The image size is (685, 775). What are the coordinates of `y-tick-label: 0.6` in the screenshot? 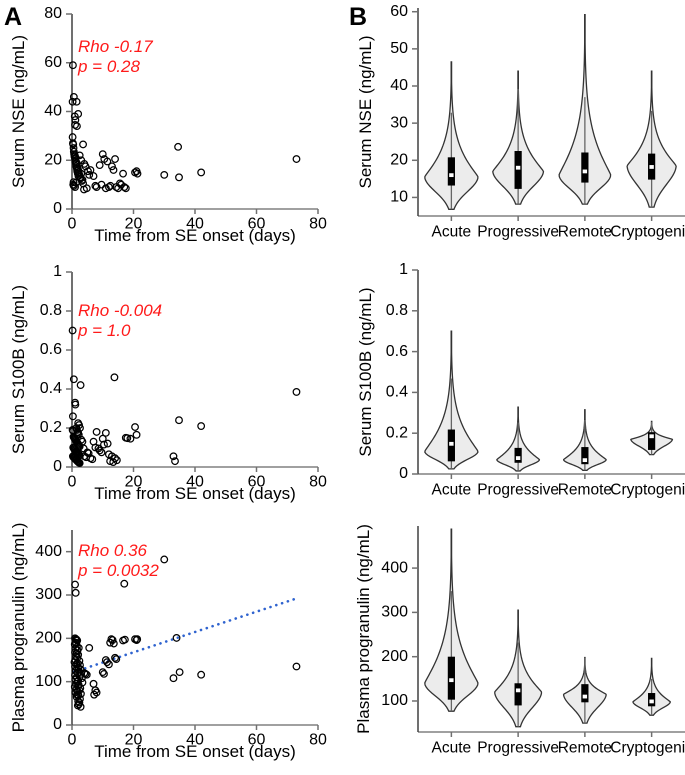 It's located at (397, 351).